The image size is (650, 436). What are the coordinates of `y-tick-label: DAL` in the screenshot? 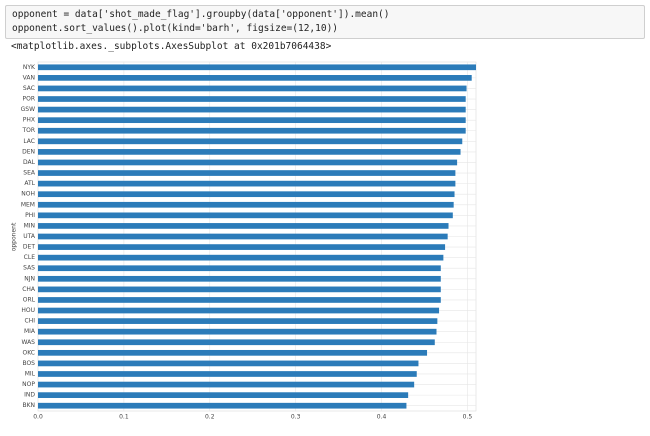 It's located at (29, 162).